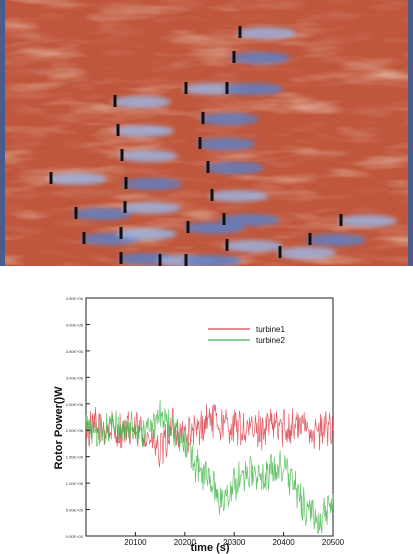 This screenshot has height=554, width=413. What do you see at coordinates (209, 435) in the screenshot?
I see `series-line-turbine1` at bounding box center [209, 435].